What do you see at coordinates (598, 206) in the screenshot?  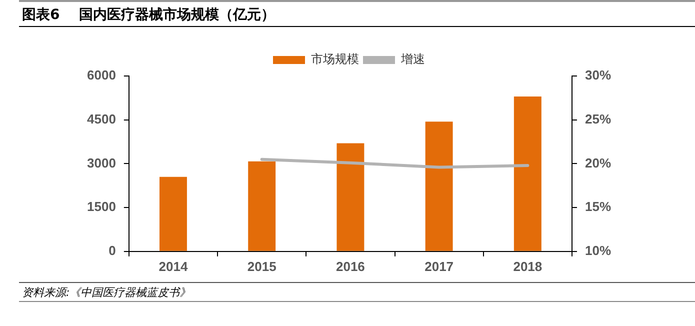 I see `y2-tick-label: 15%` at bounding box center [598, 206].